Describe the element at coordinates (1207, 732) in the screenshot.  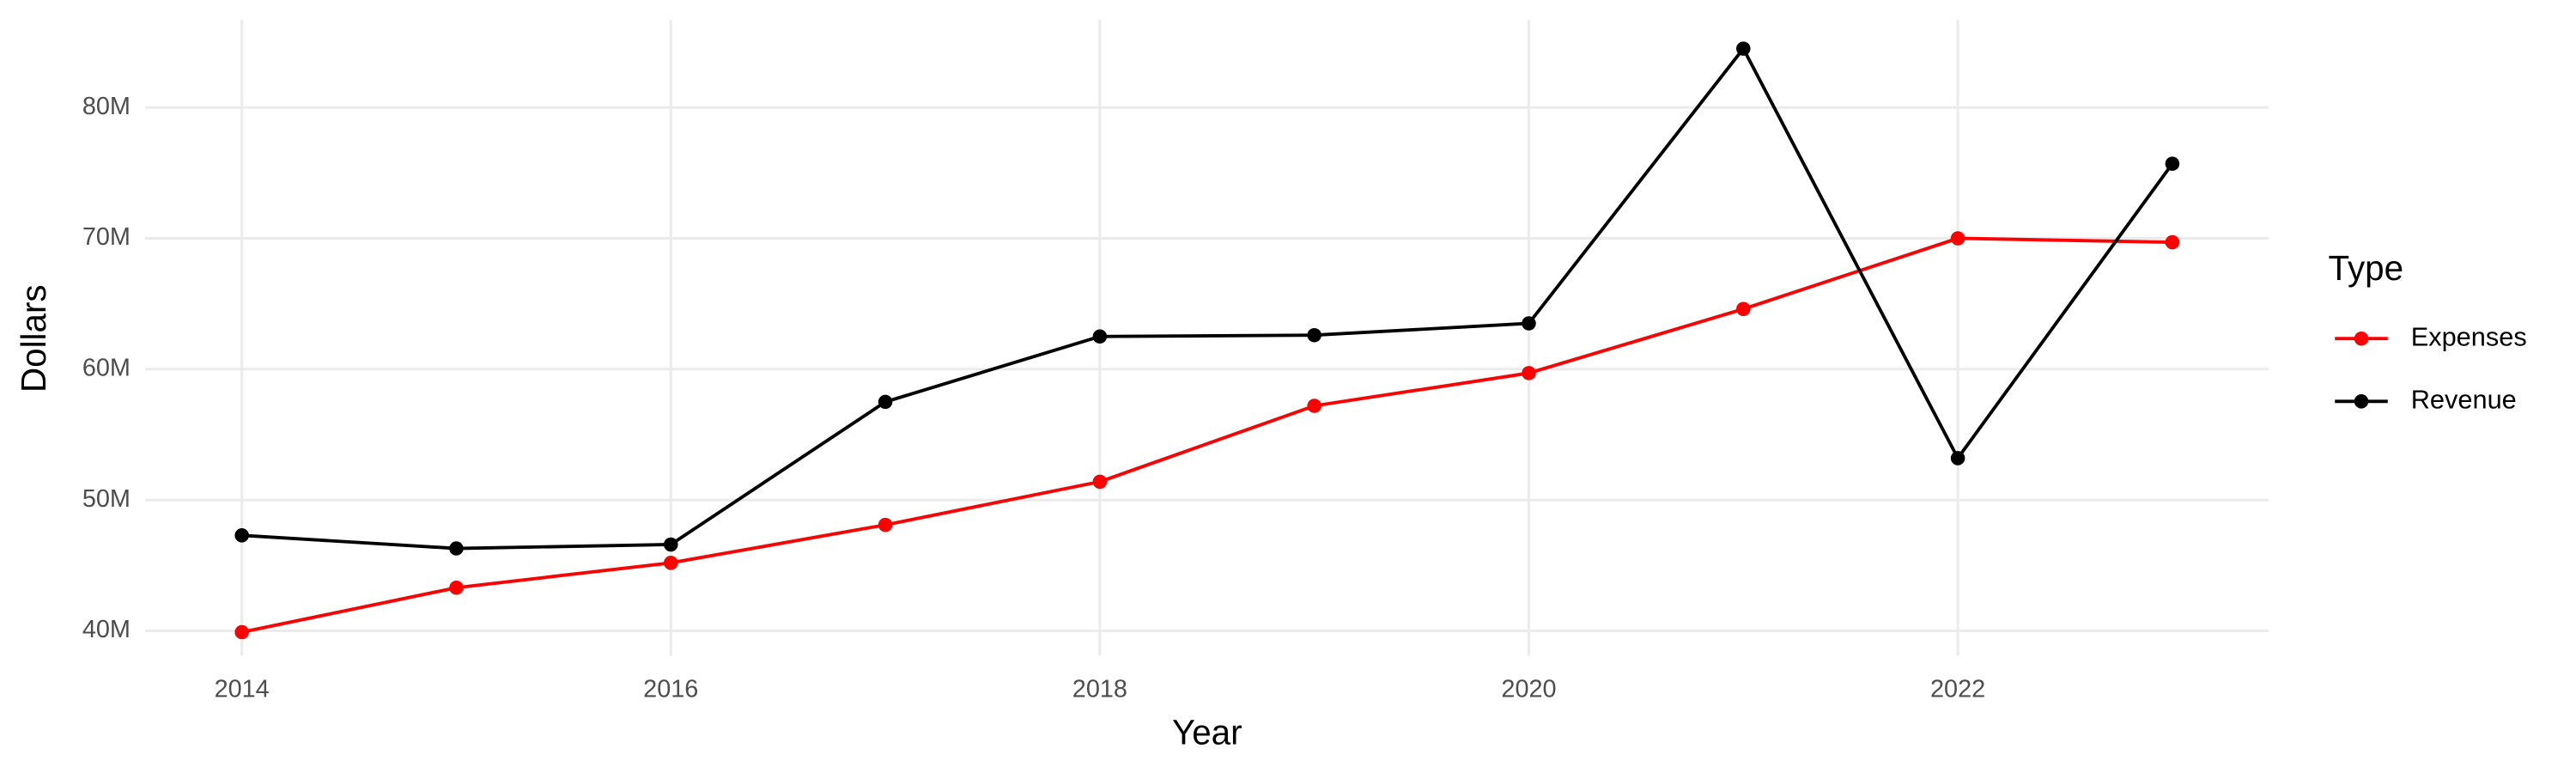
I see `x-axis-title: Year` at that location.